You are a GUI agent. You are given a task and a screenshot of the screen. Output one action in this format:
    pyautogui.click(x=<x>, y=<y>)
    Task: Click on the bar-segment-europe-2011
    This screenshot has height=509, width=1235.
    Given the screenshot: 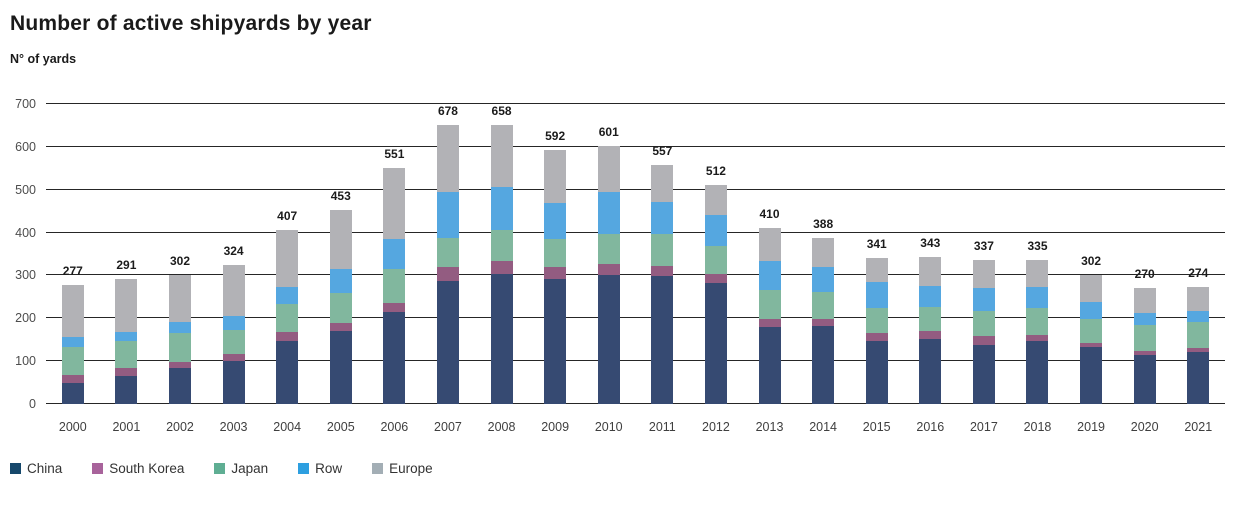 What is the action you would take?
    pyautogui.click(x=662, y=183)
    